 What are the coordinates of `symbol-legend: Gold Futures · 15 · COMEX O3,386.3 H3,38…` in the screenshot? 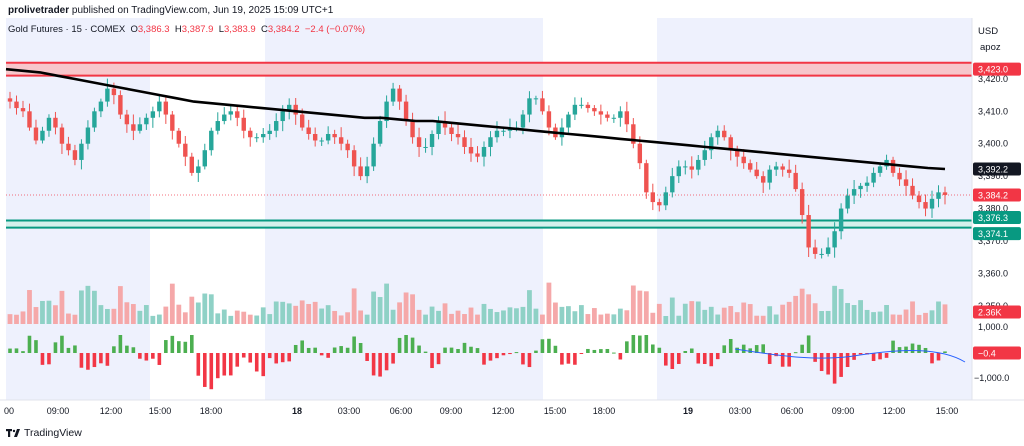 It's located at (186, 29).